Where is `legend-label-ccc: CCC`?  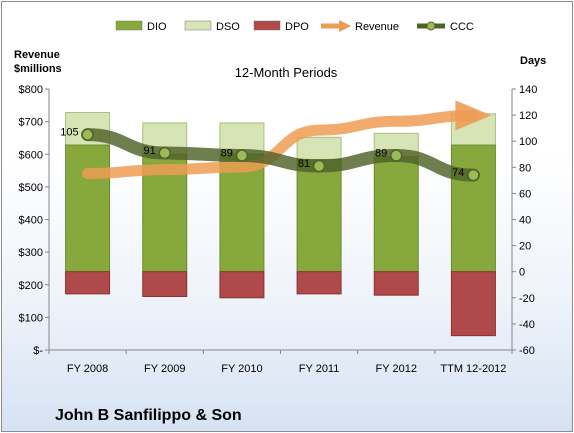
legend-label-ccc: CCC is located at coordinates (462, 27).